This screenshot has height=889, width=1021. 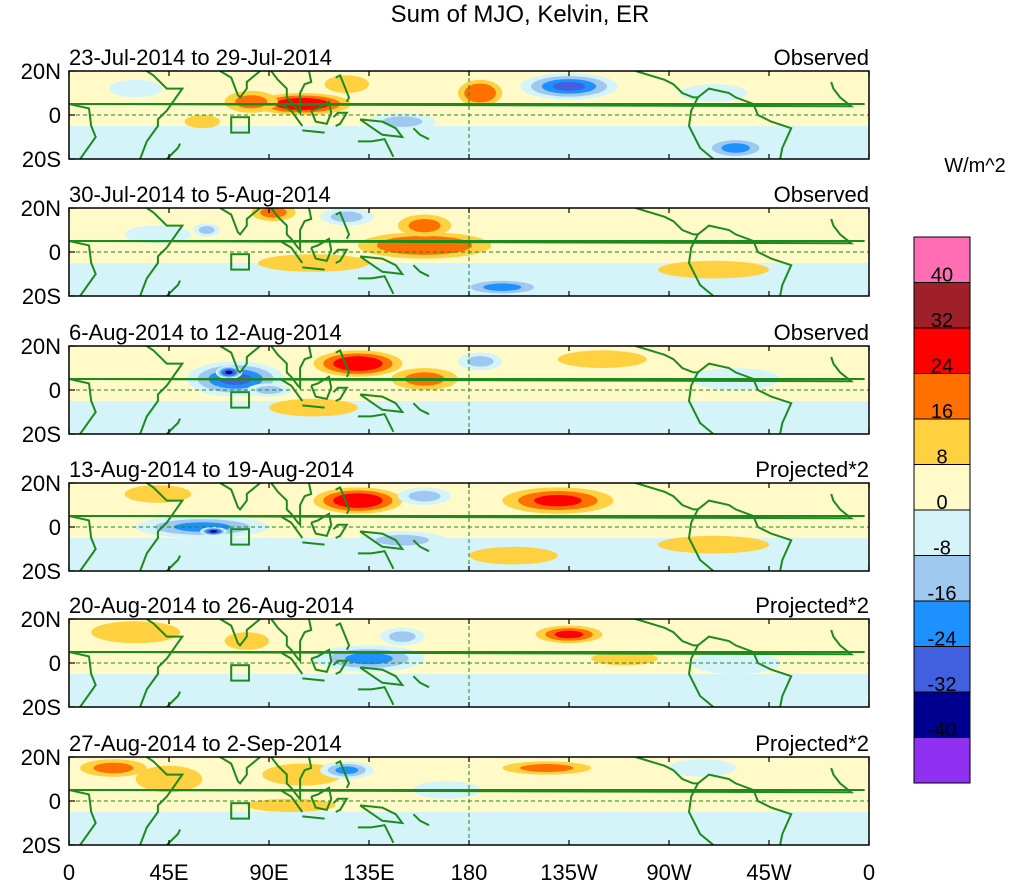 I want to click on colorbar: W/m^2 40 32 24 16 8 0 -8 -16 -24 -32 -40, so click(x=959, y=469).